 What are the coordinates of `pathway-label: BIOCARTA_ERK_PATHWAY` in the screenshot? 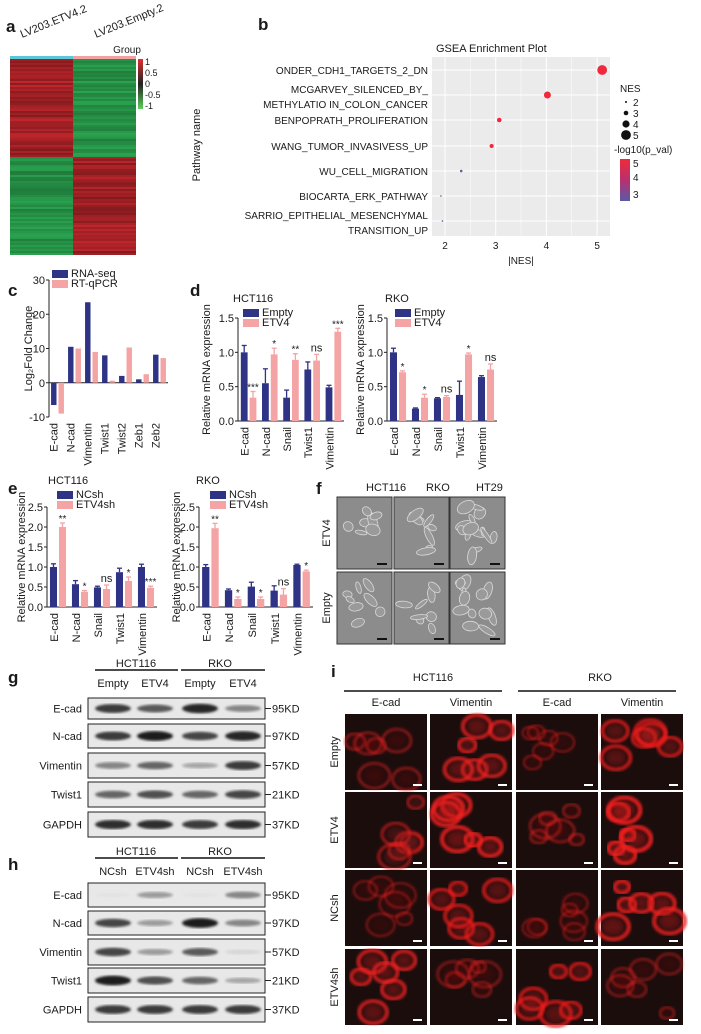 It's located at (363, 197).